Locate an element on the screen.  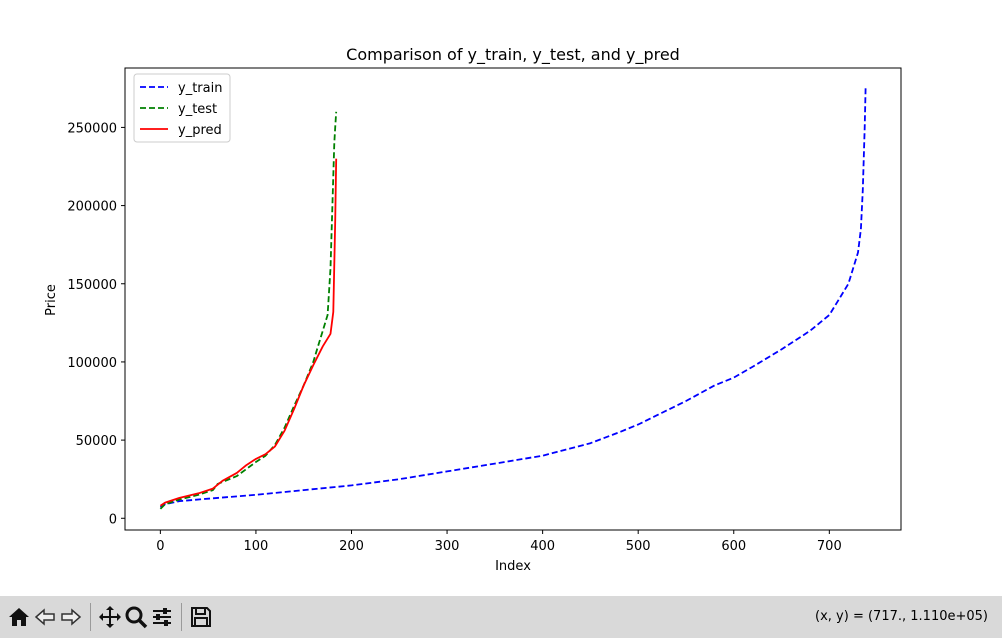
y-tick-label: 50000 is located at coordinates (96, 441).